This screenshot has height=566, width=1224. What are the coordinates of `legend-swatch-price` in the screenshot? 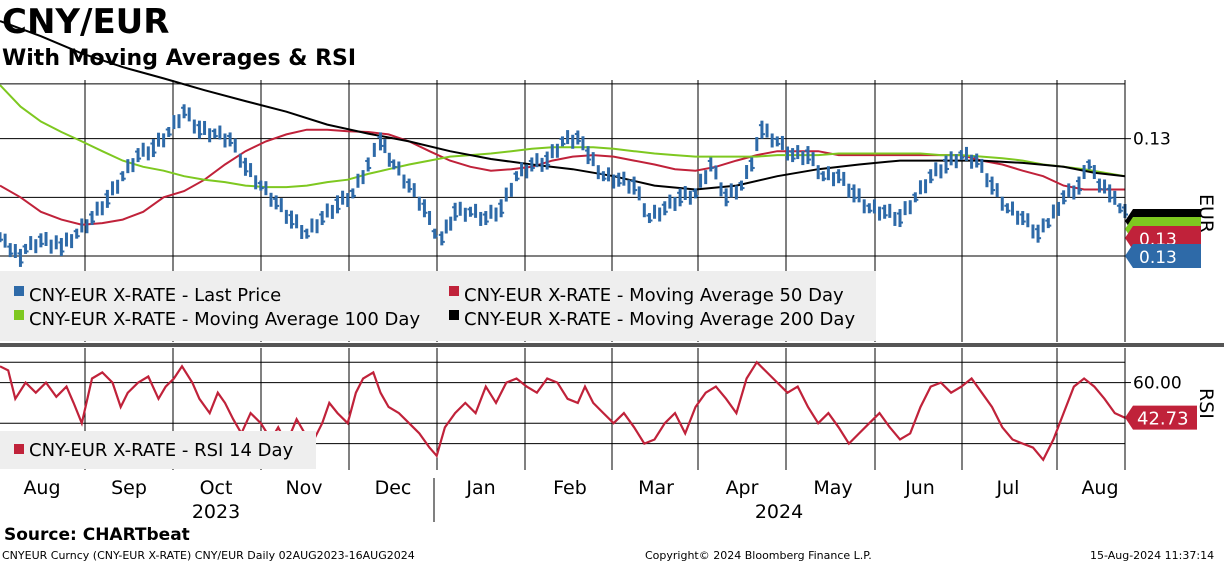 It's located at (19, 291).